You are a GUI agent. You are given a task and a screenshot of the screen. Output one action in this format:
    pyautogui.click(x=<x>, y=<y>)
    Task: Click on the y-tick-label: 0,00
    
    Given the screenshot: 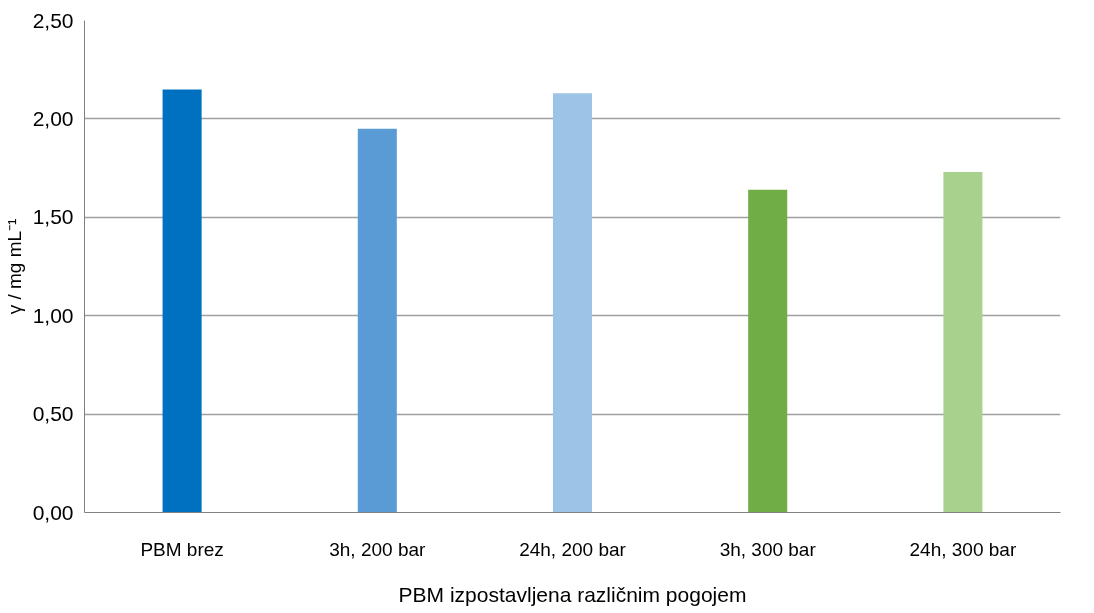 What is the action you would take?
    pyautogui.click(x=53, y=512)
    